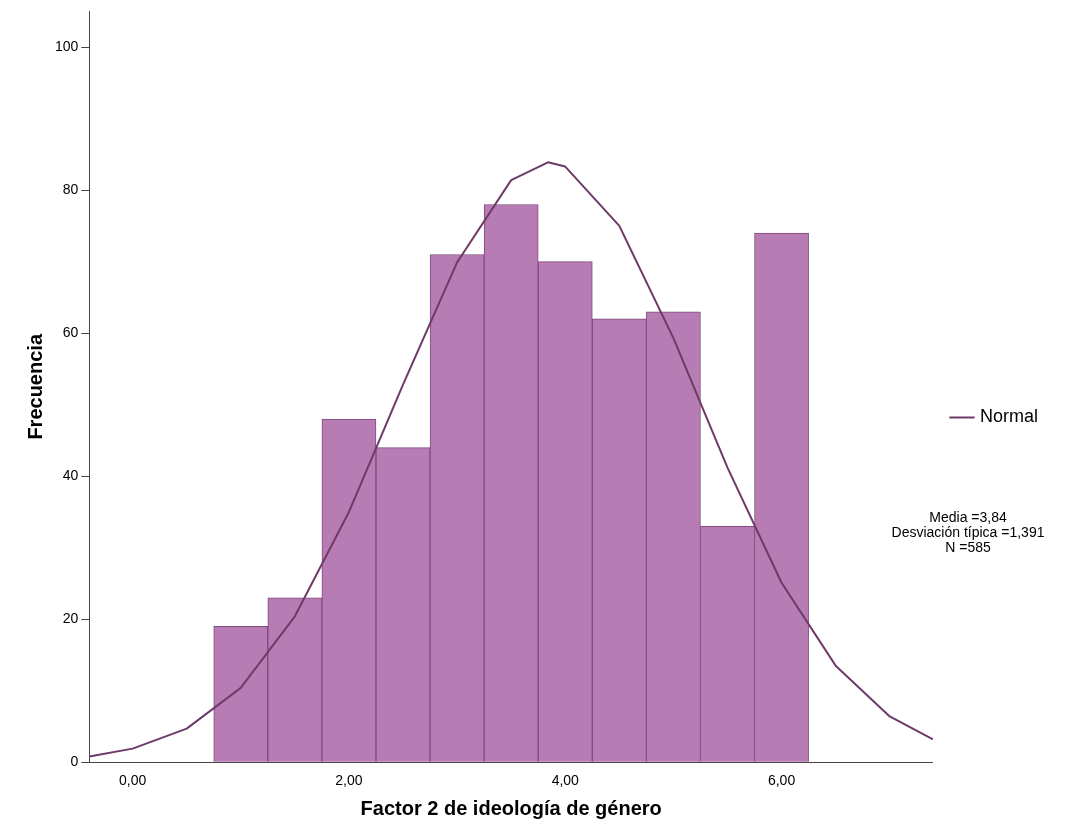 The height and width of the screenshot is (825, 1078). Describe the element at coordinates (133, 780) in the screenshot. I see `x-tick-label: 0,00` at that location.